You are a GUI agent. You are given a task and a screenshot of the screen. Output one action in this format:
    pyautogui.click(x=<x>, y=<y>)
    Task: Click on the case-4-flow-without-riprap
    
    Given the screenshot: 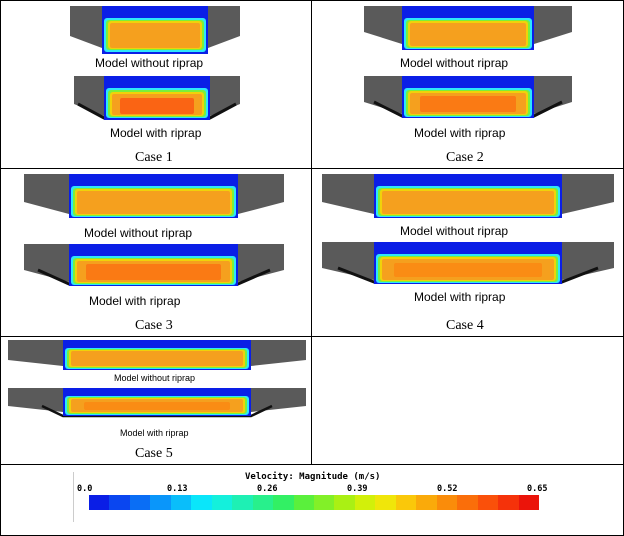 What is the action you would take?
    pyautogui.click(x=468, y=196)
    